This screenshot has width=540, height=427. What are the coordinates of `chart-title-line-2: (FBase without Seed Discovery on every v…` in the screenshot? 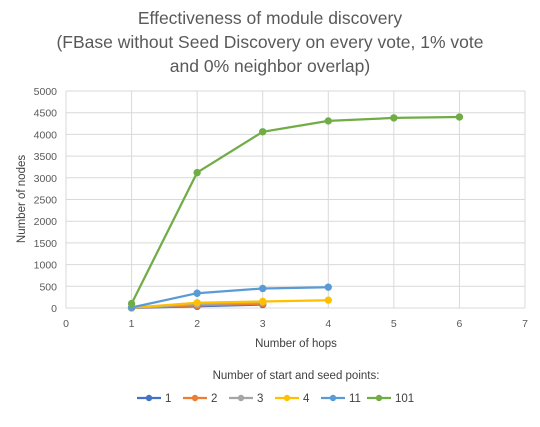 It's located at (269, 42).